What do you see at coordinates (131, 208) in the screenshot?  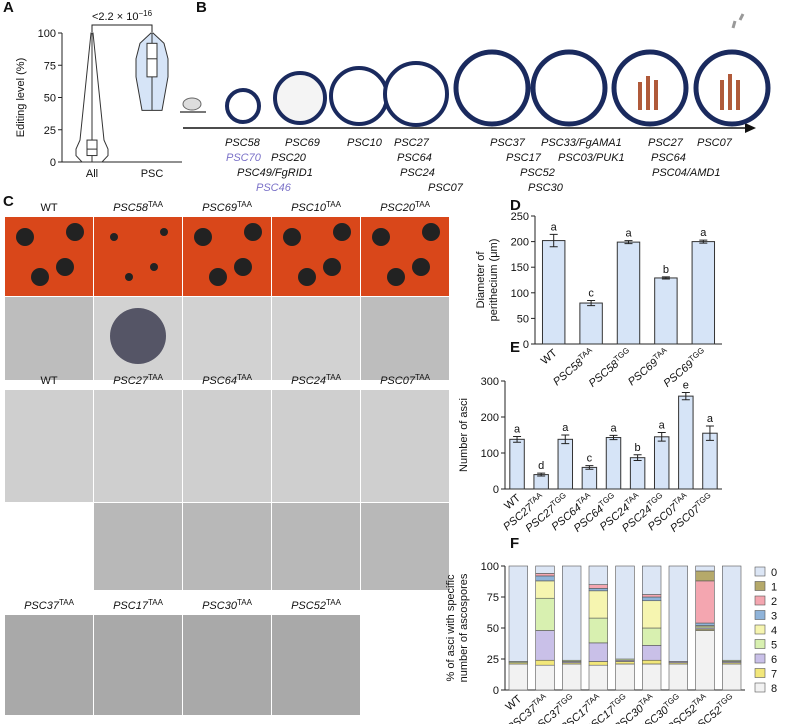 I see `strain-name: PSC58` at bounding box center [131, 208].